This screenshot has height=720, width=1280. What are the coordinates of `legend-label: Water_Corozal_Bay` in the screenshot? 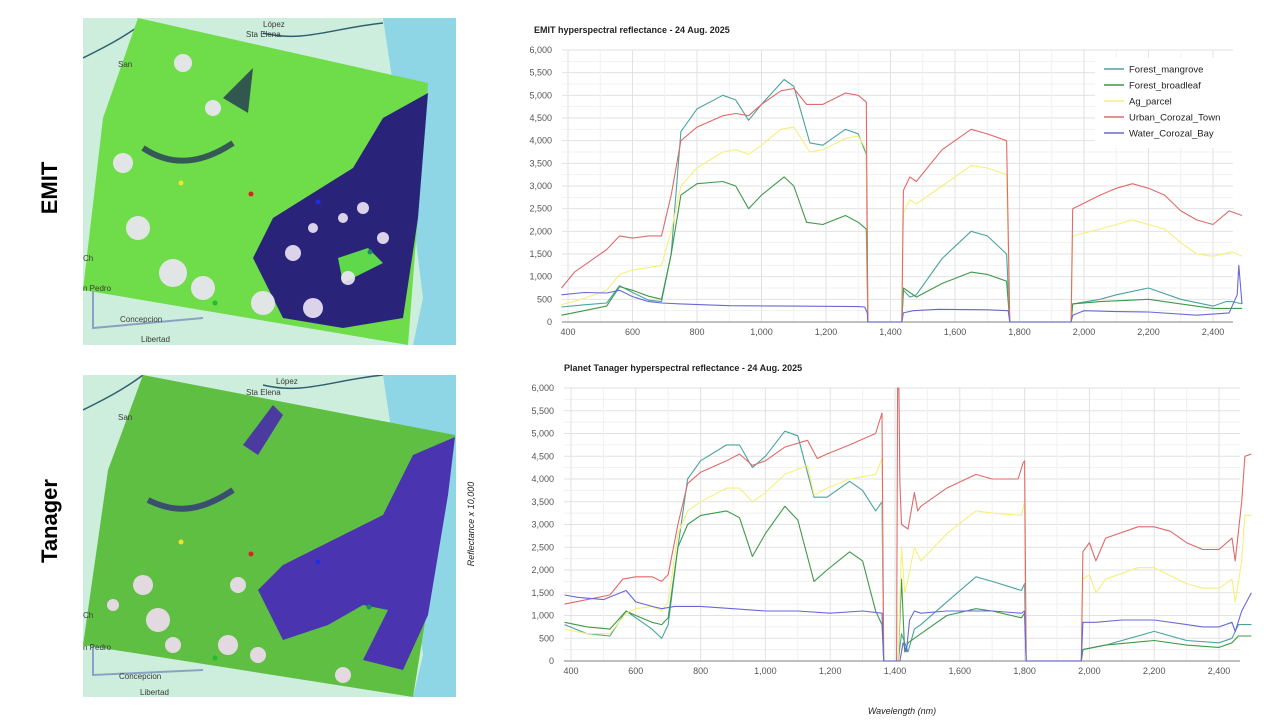 It's located at (1171, 134).